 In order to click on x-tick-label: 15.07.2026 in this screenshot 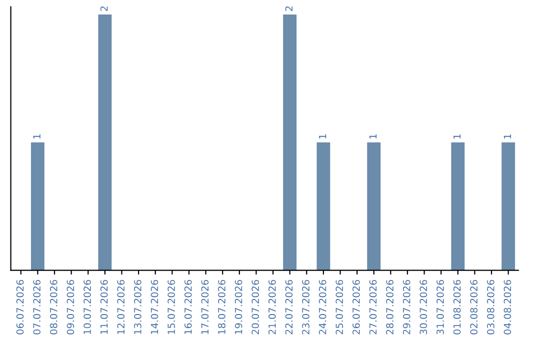, I will do `click(171, 307)`.